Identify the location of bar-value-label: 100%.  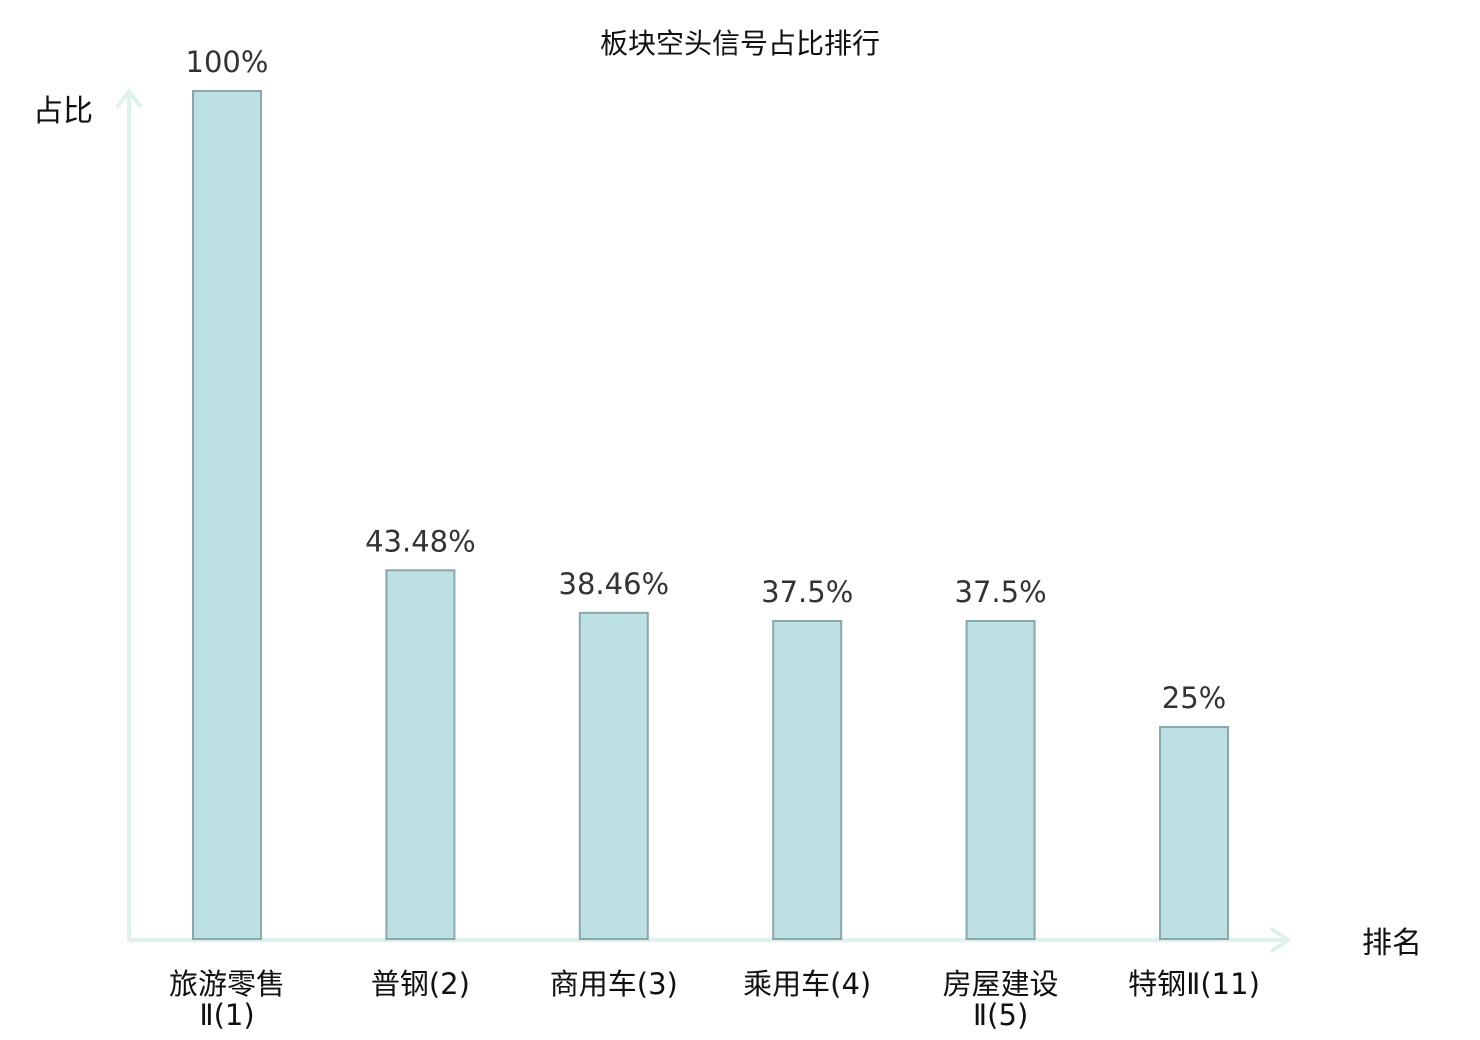
(227, 62).